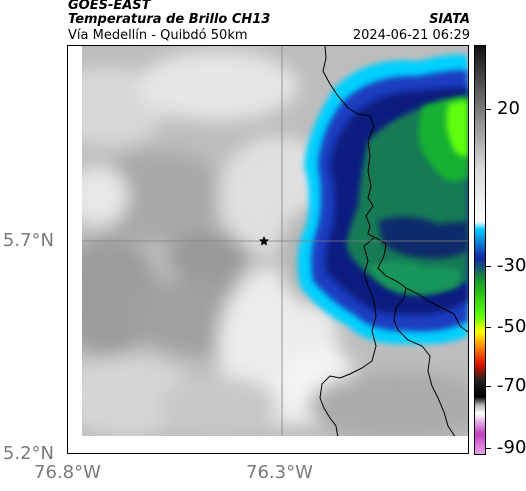 The width and height of the screenshot is (526, 491). I want to click on product-title: Temperatura de Brillo CH13, so click(169, 19).